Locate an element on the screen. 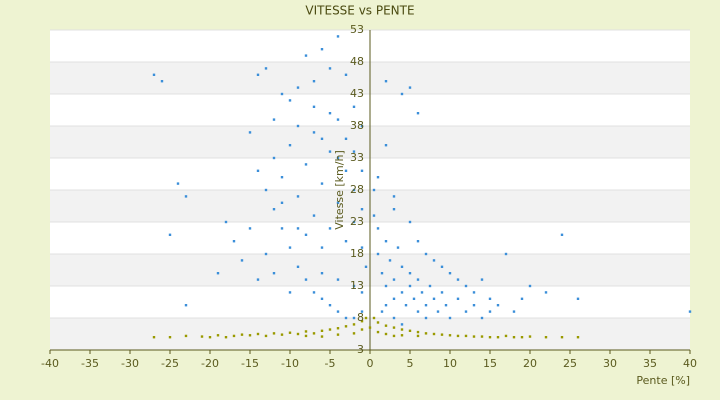 The image size is (720, 400). y-tick-label: 43 is located at coordinates (357, 93).